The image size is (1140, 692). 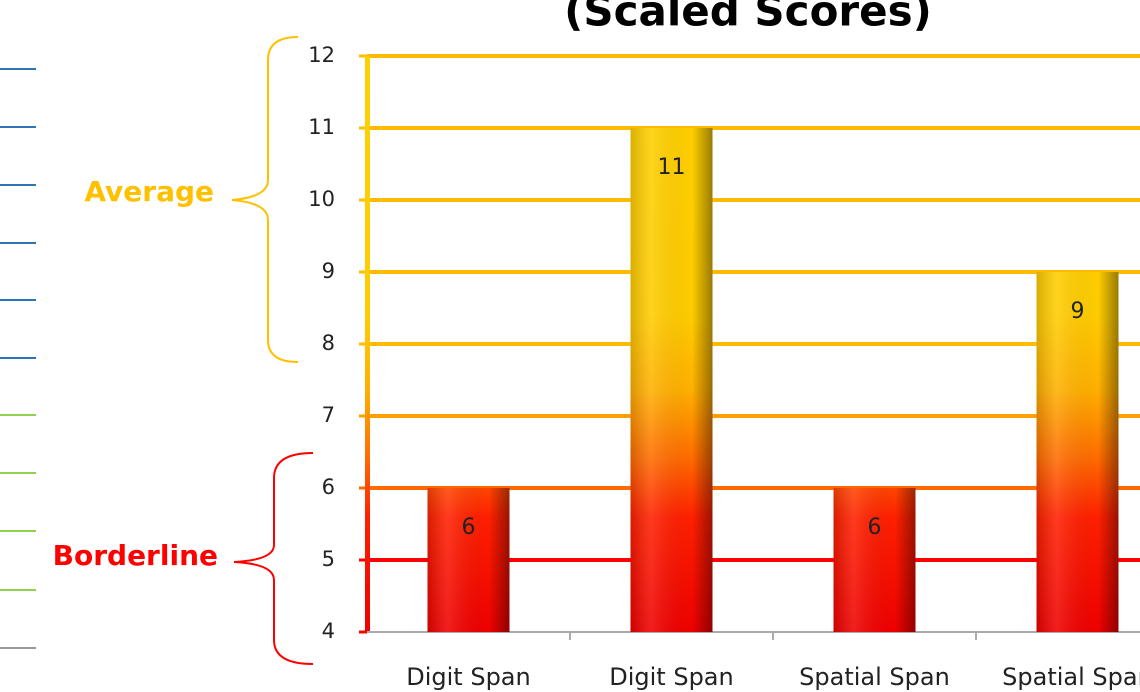 What do you see at coordinates (672, 167) in the screenshot?
I see `value-label: 11` at bounding box center [672, 167].